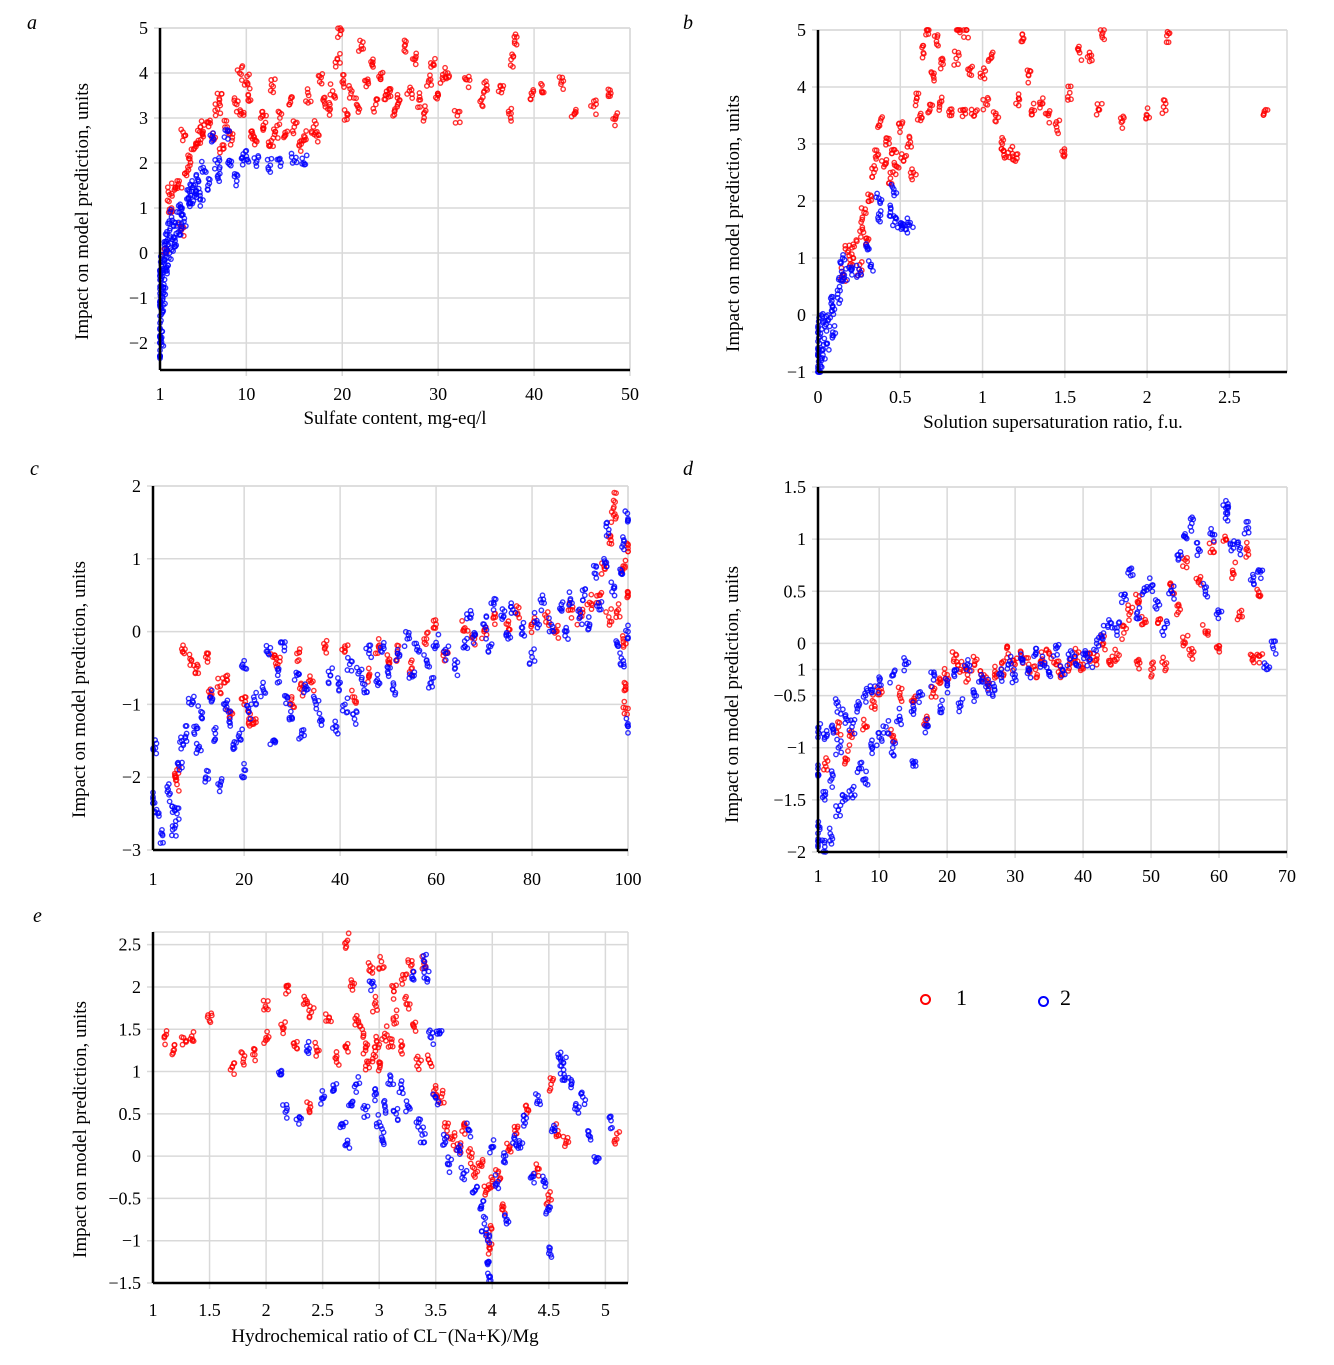  What do you see at coordinates (322, 1310) in the screenshot?
I see `x-tick-label: 2.5` at bounding box center [322, 1310].